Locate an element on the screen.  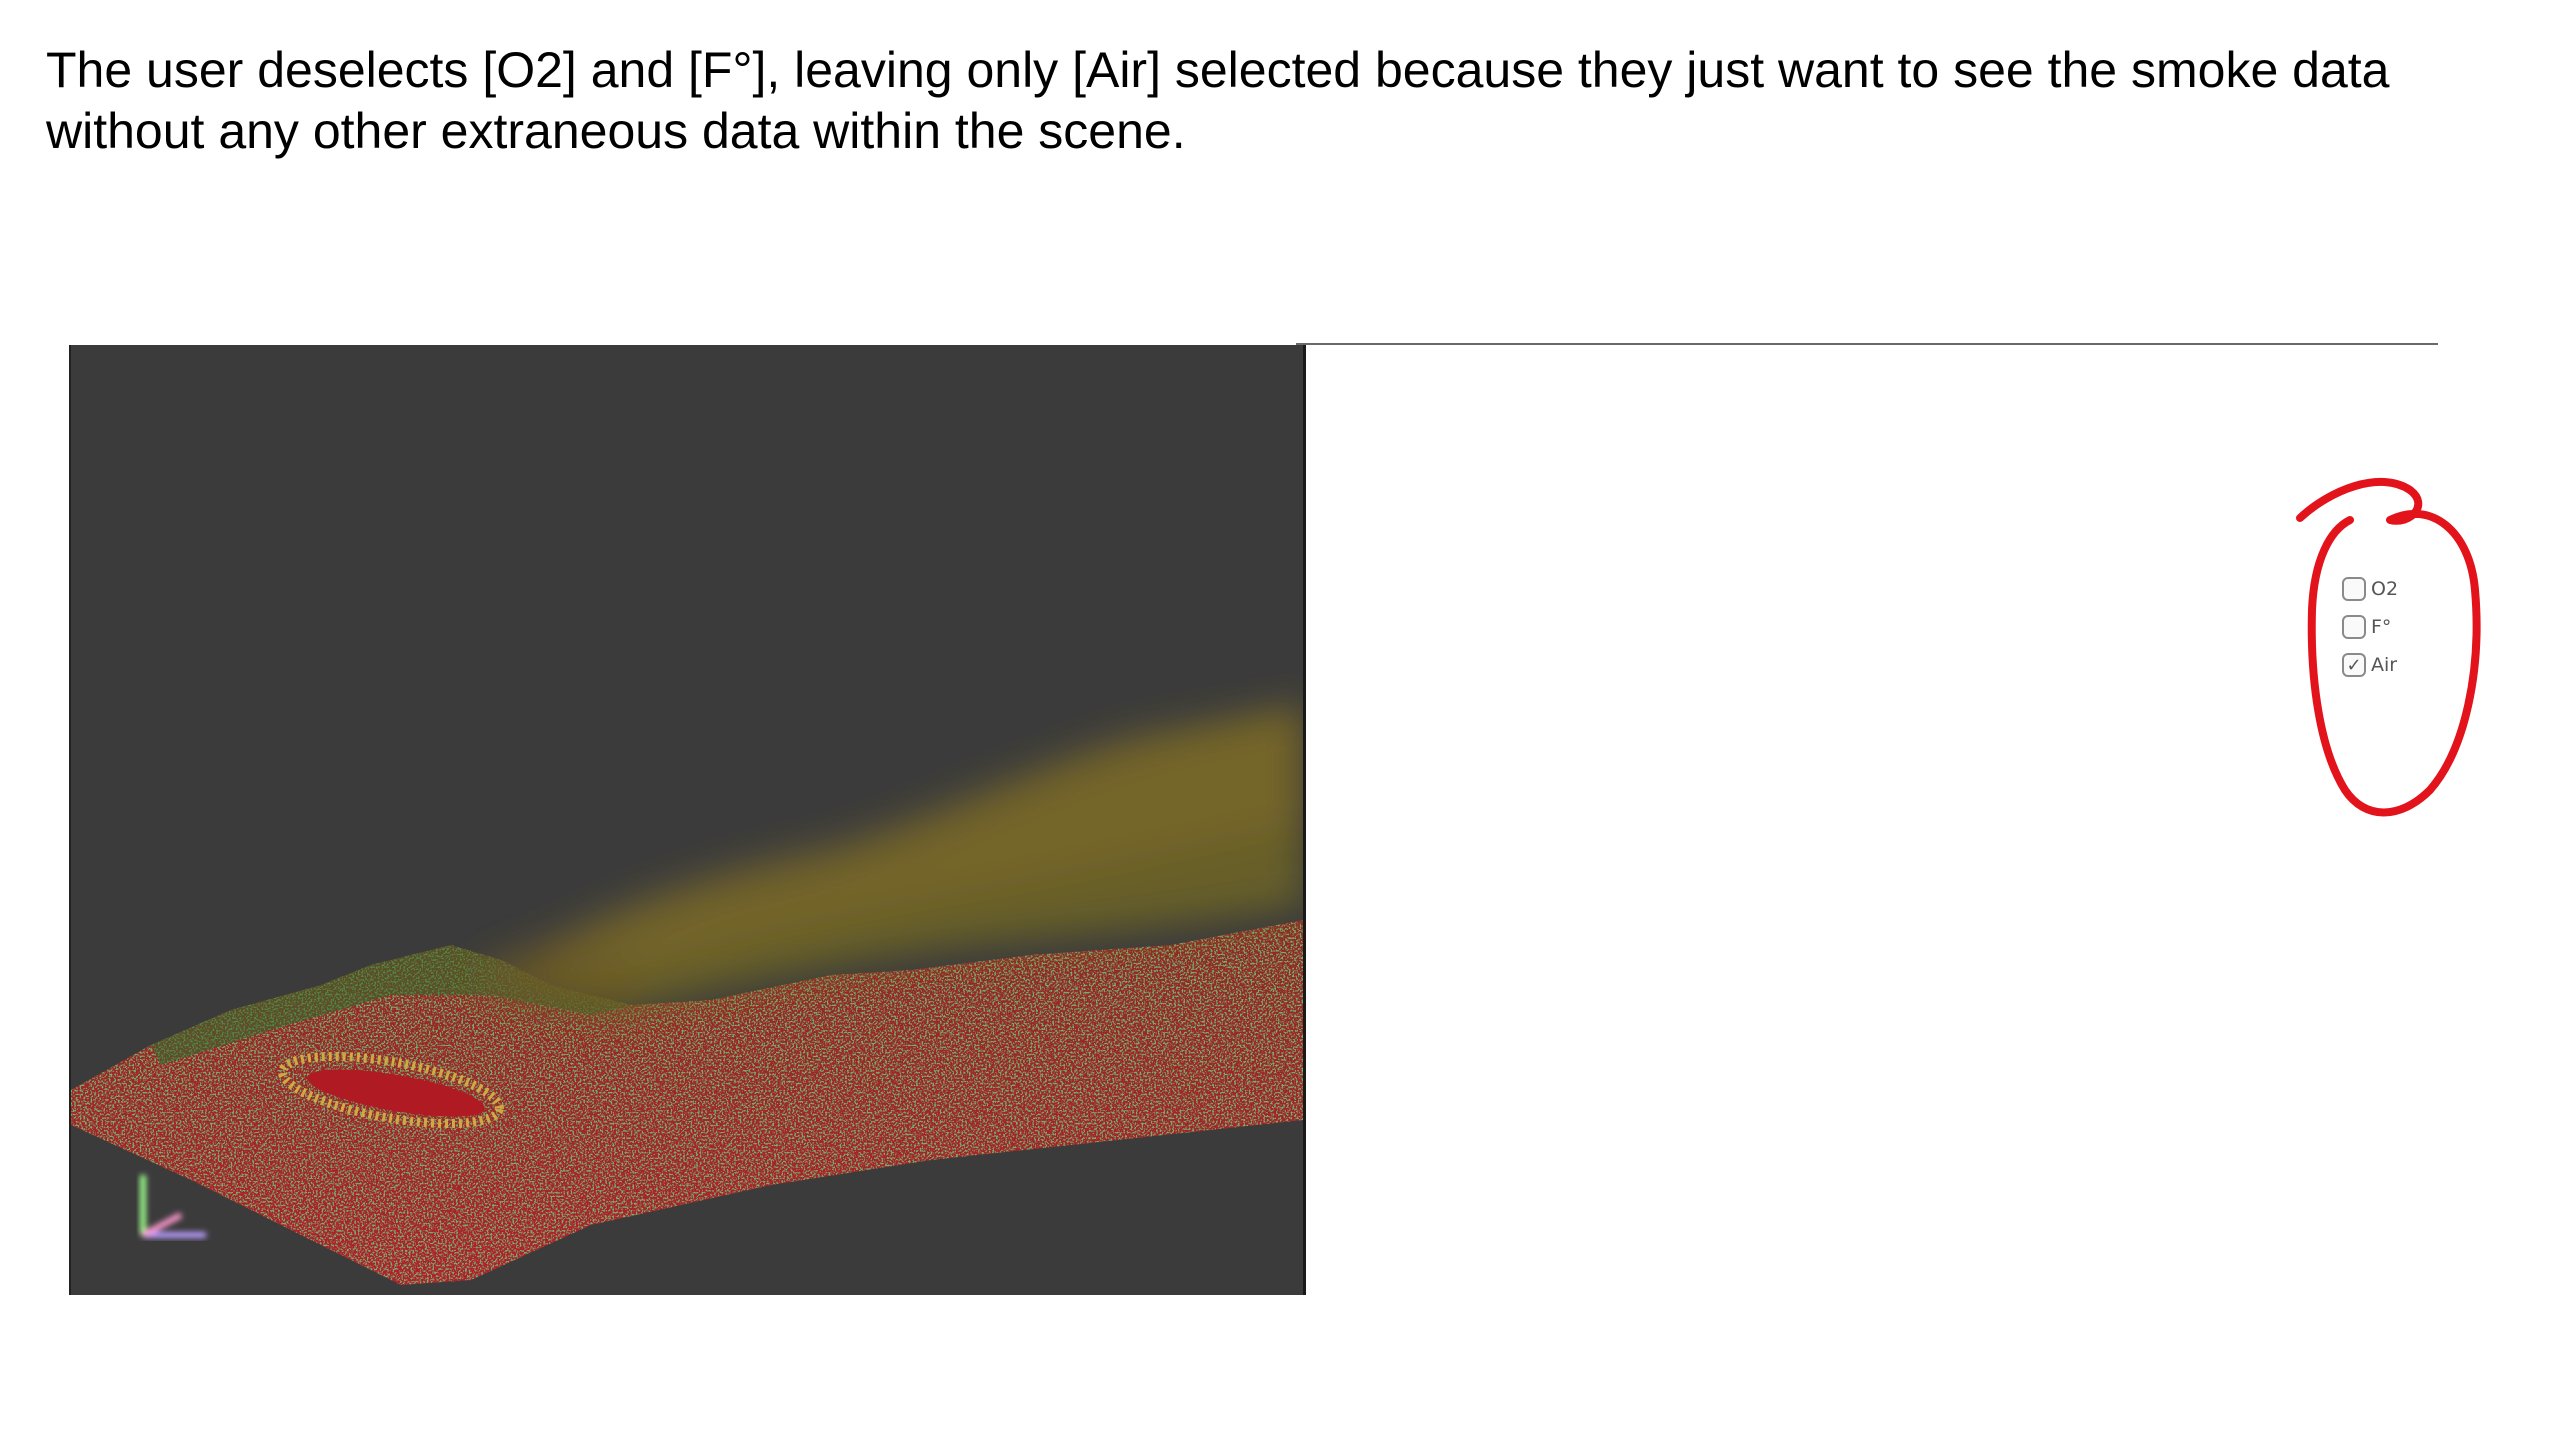
layer-row-air: ✓ Air is located at coordinates (2402, 665).